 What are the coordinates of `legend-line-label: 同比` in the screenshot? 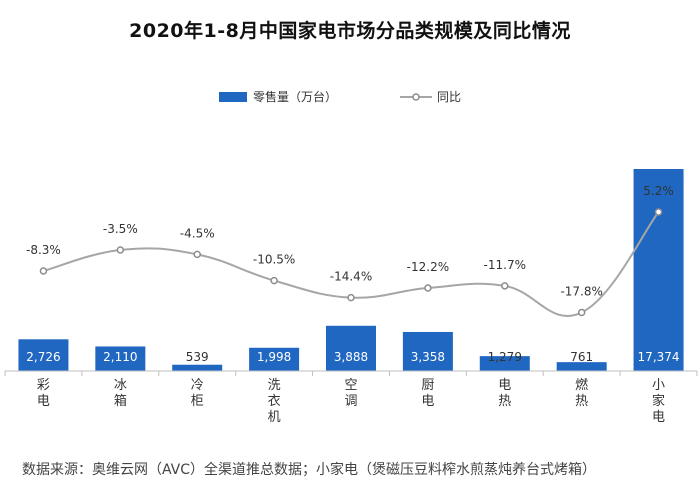 It's located at (449, 97).